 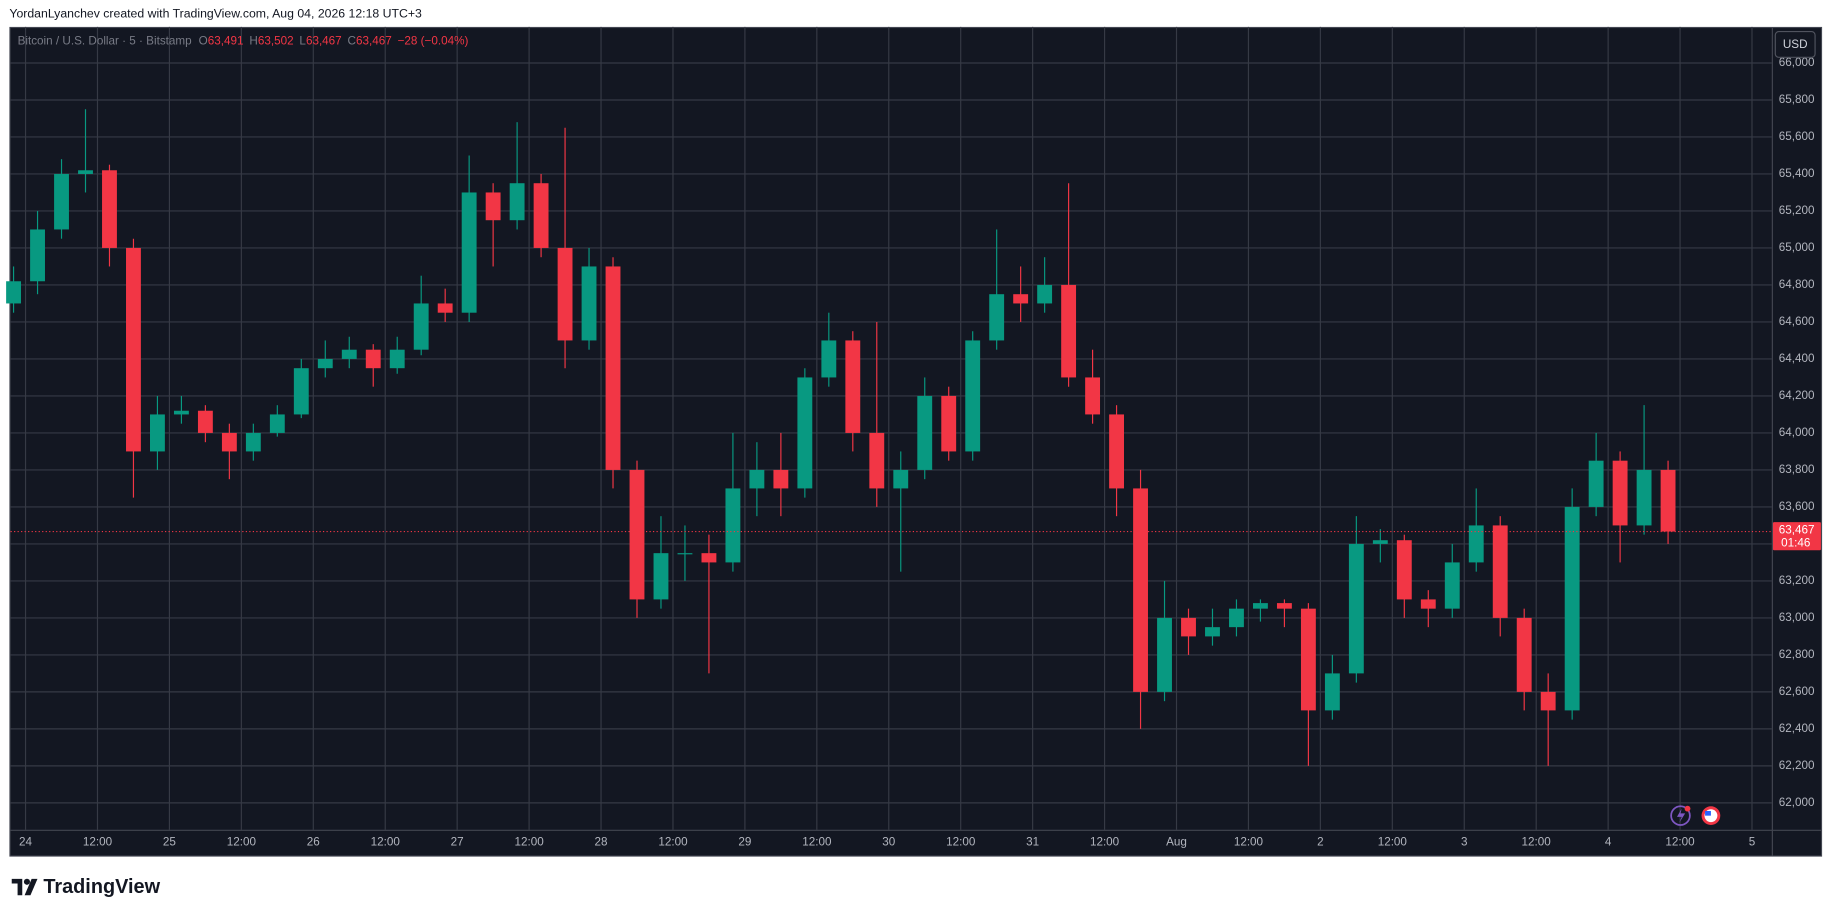 I want to click on y-tick-label: 64,800, so click(x=1797, y=284).